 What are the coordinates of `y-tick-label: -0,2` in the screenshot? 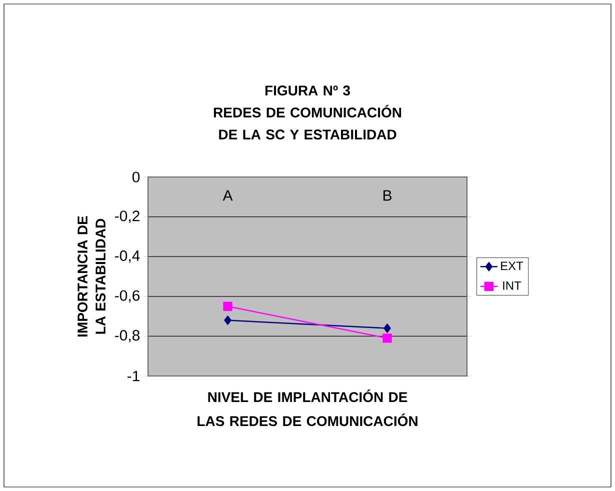 It's located at (127, 216).